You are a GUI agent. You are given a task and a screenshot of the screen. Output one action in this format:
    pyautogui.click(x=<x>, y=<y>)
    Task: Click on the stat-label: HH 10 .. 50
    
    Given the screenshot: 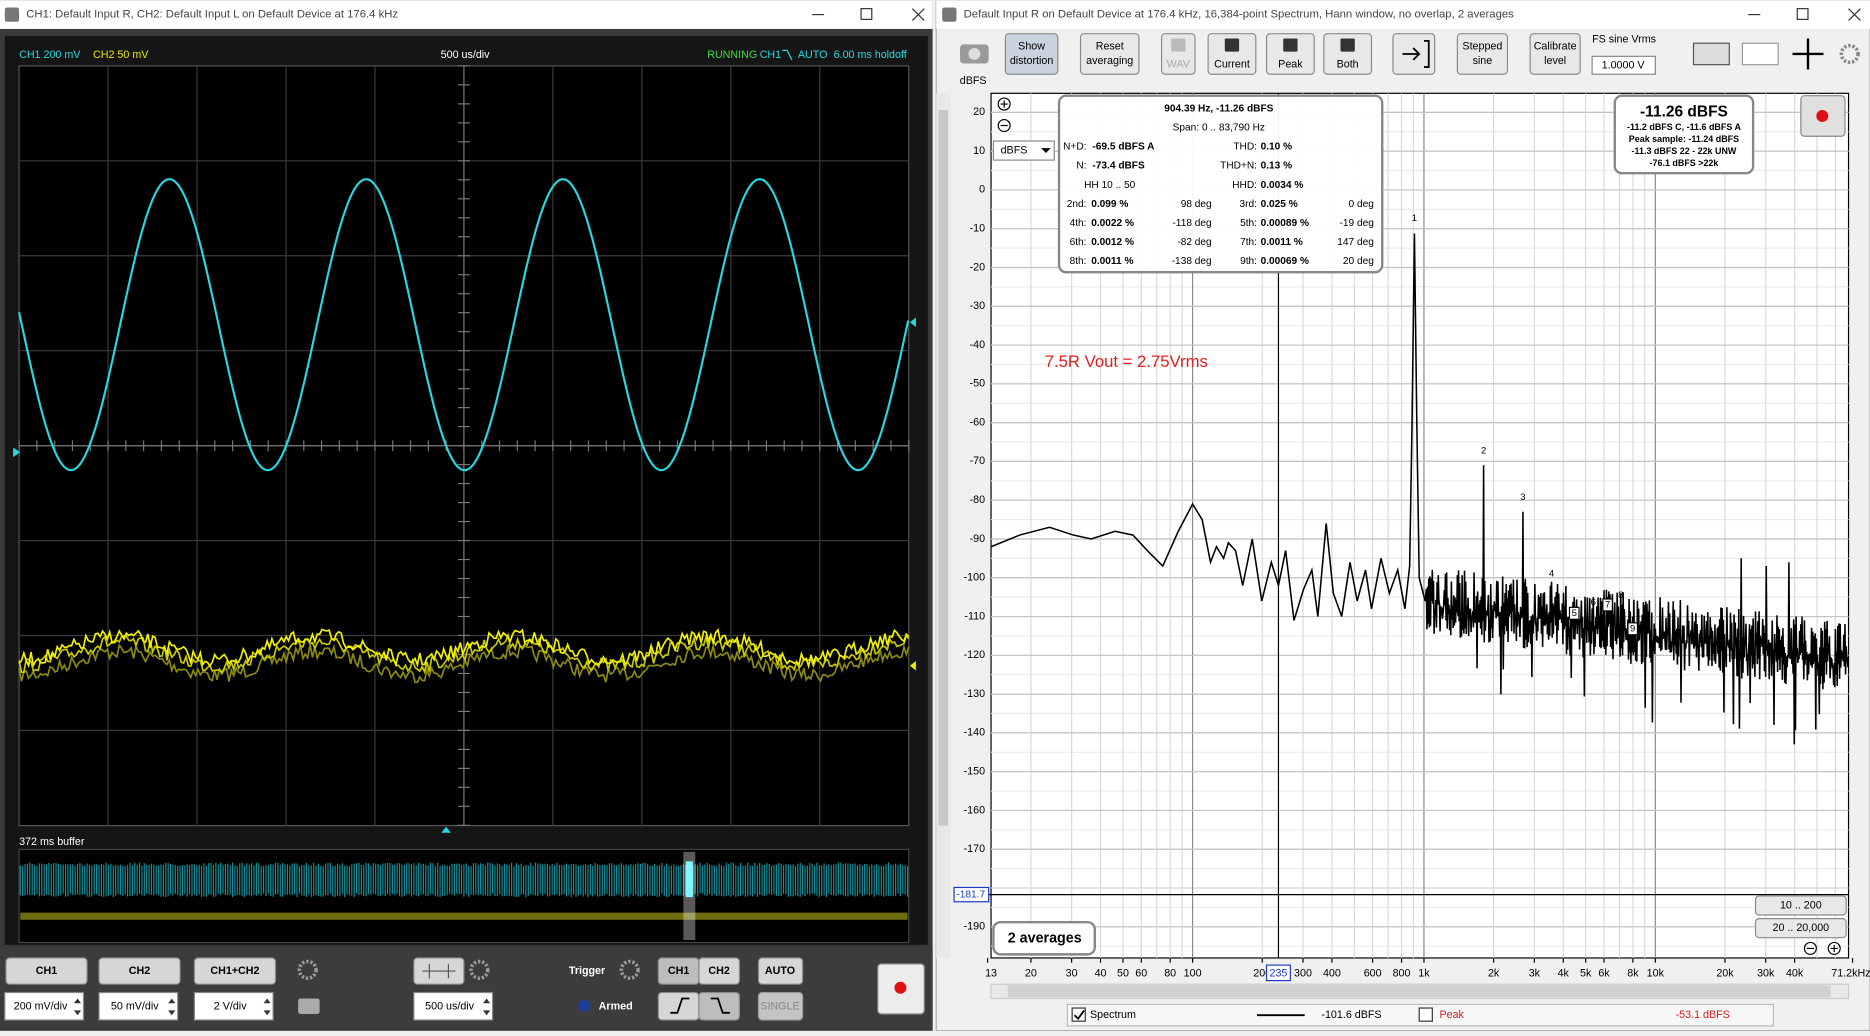 What is the action you would take?
    pyautogui.click(x=1110, y=185)
    